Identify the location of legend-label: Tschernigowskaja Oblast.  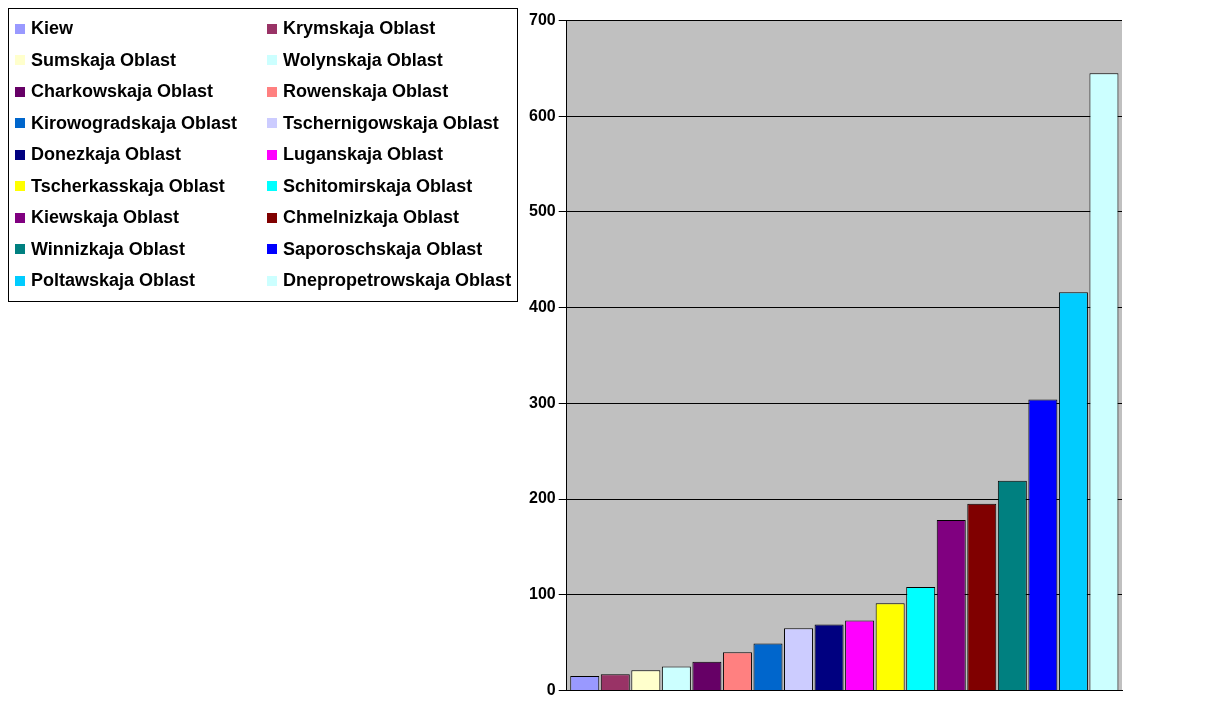
(391, 123).